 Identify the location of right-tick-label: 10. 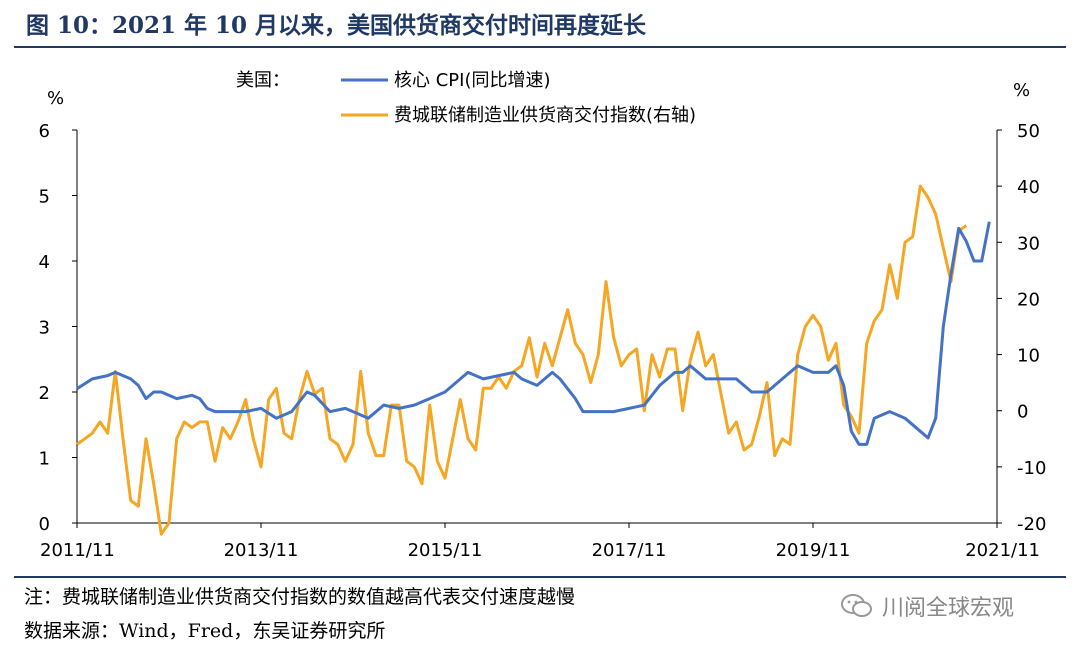
(1028, 356).